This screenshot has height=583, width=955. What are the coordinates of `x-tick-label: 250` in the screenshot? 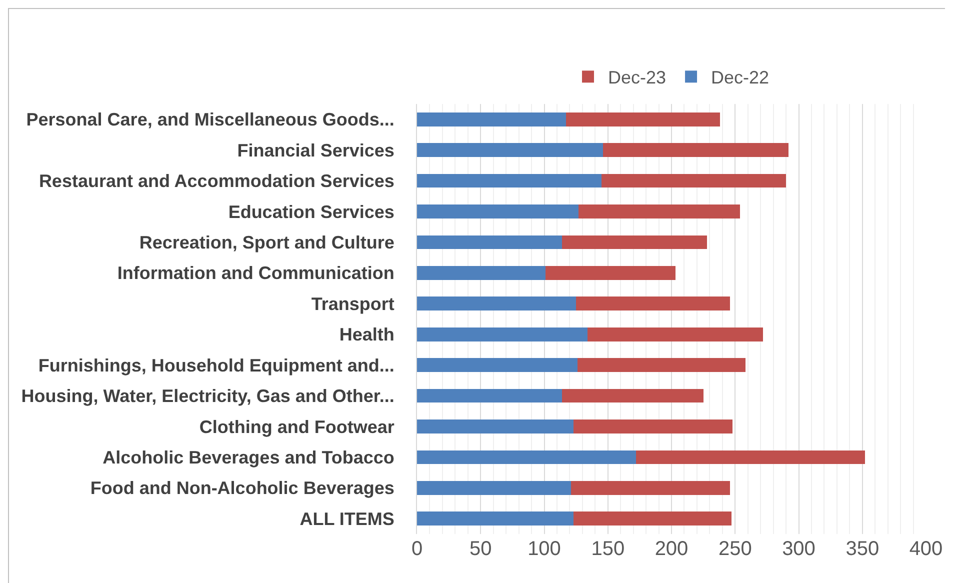 It's located at (735, 549).